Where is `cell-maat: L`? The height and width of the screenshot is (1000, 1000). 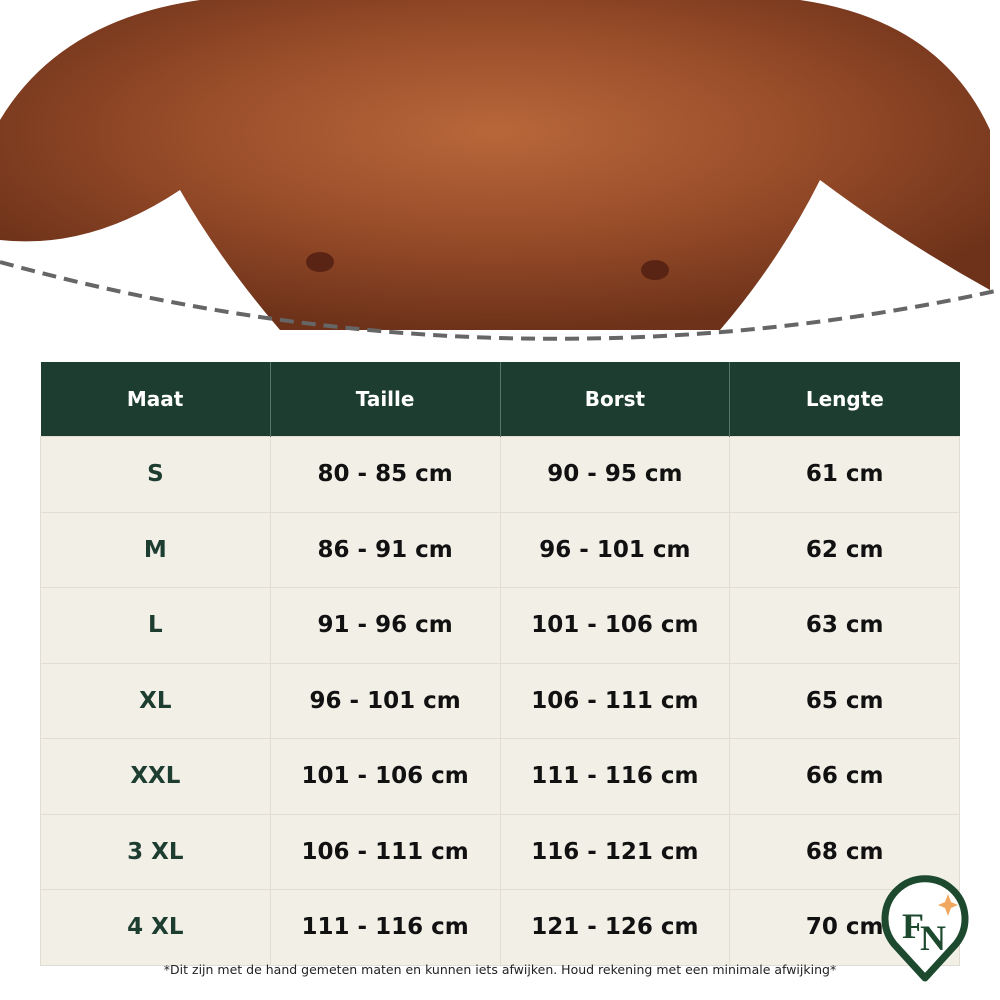
cell-maat: L is located at coordinates (155, 625).